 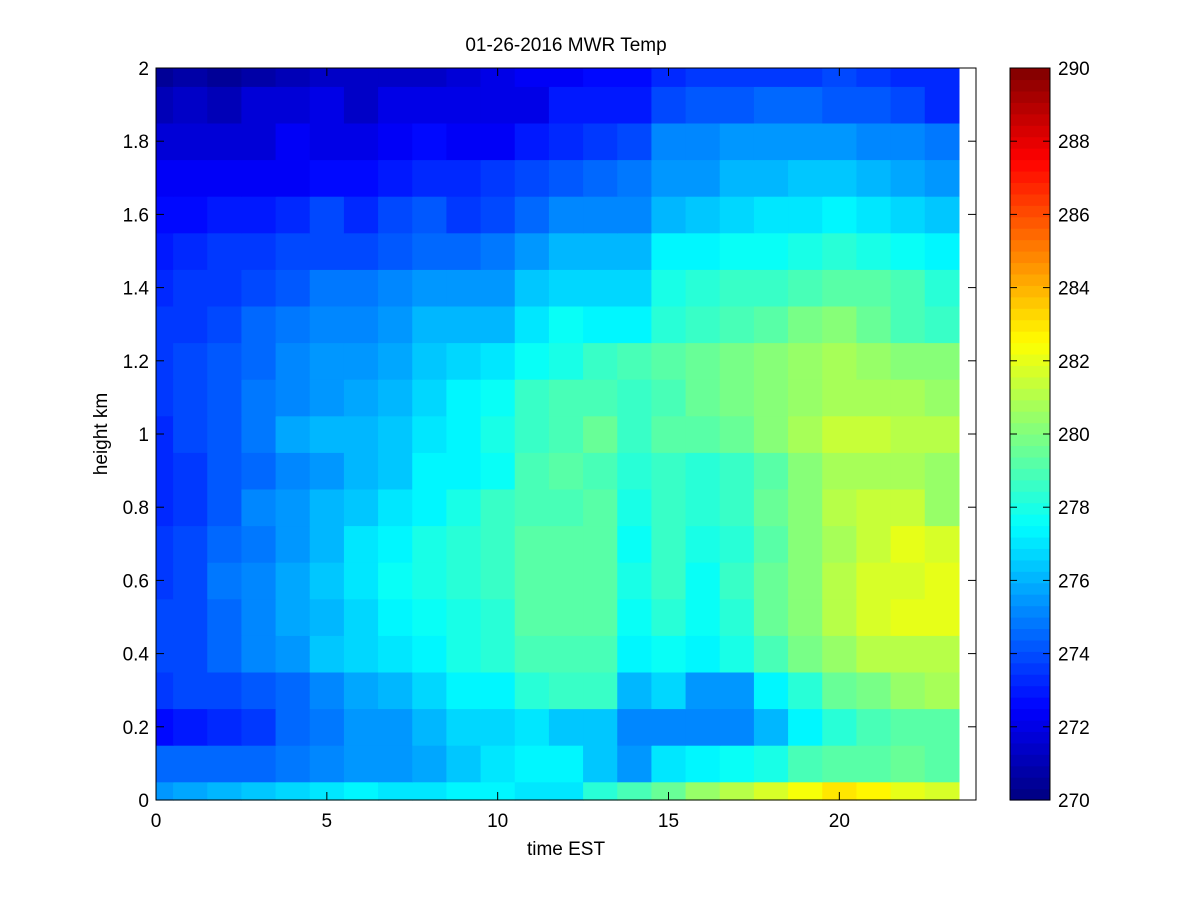 What do you see at coordinates (839, 821) in the screenshot?
I see `x-tick-label: 20` at bounding box center [839, 821].